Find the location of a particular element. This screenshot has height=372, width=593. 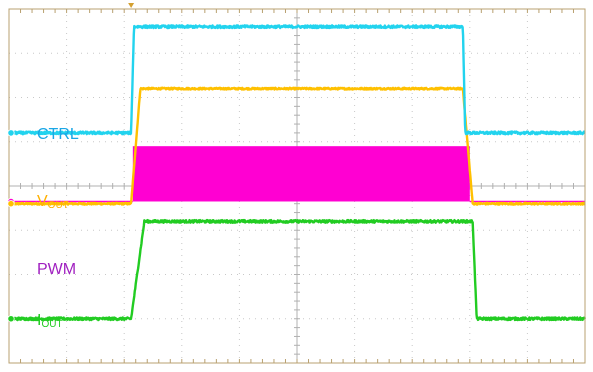

iout-label: IOUT is located at coordinates (50, 321).